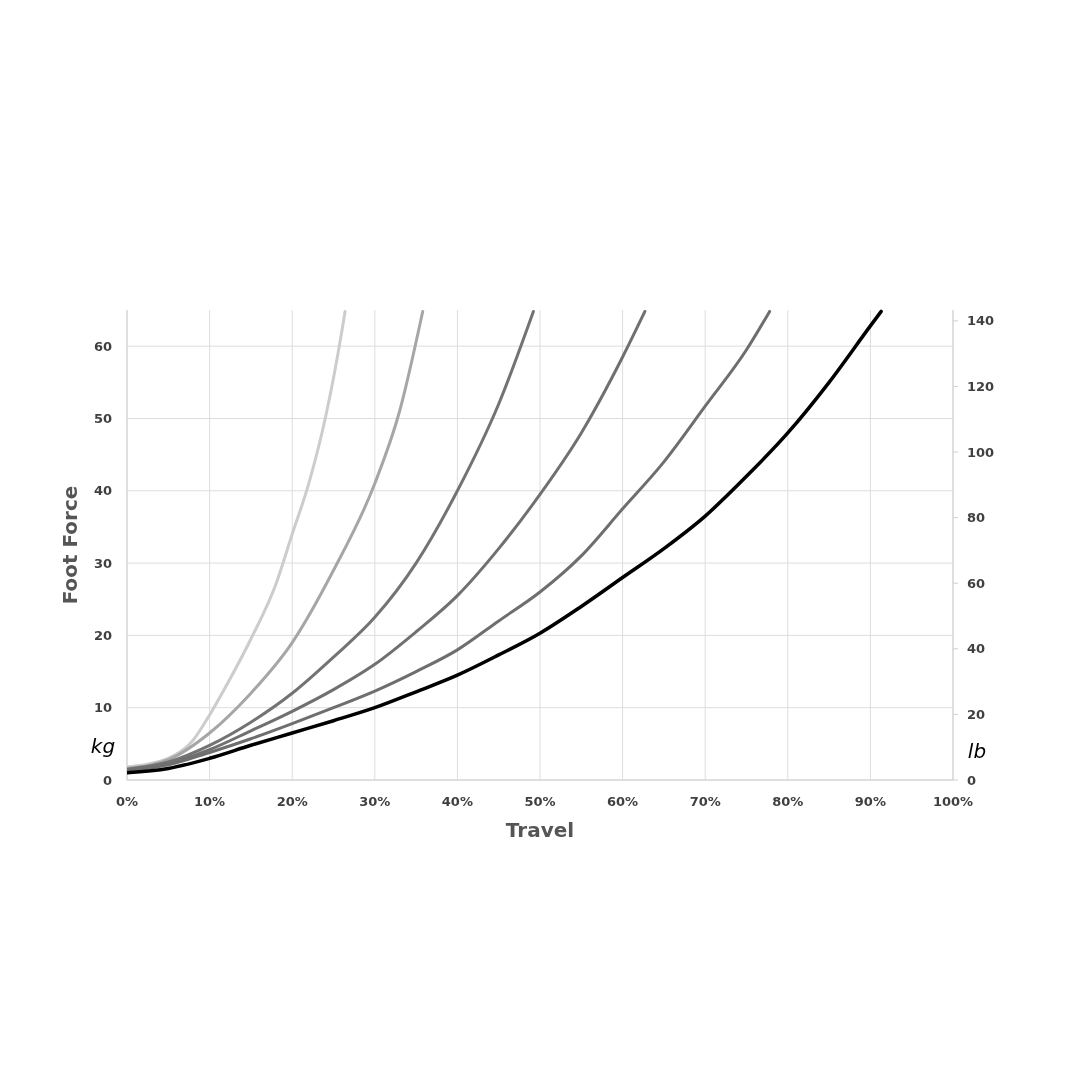  I want to click on y2-tick-label: 120, so click(981, 386).